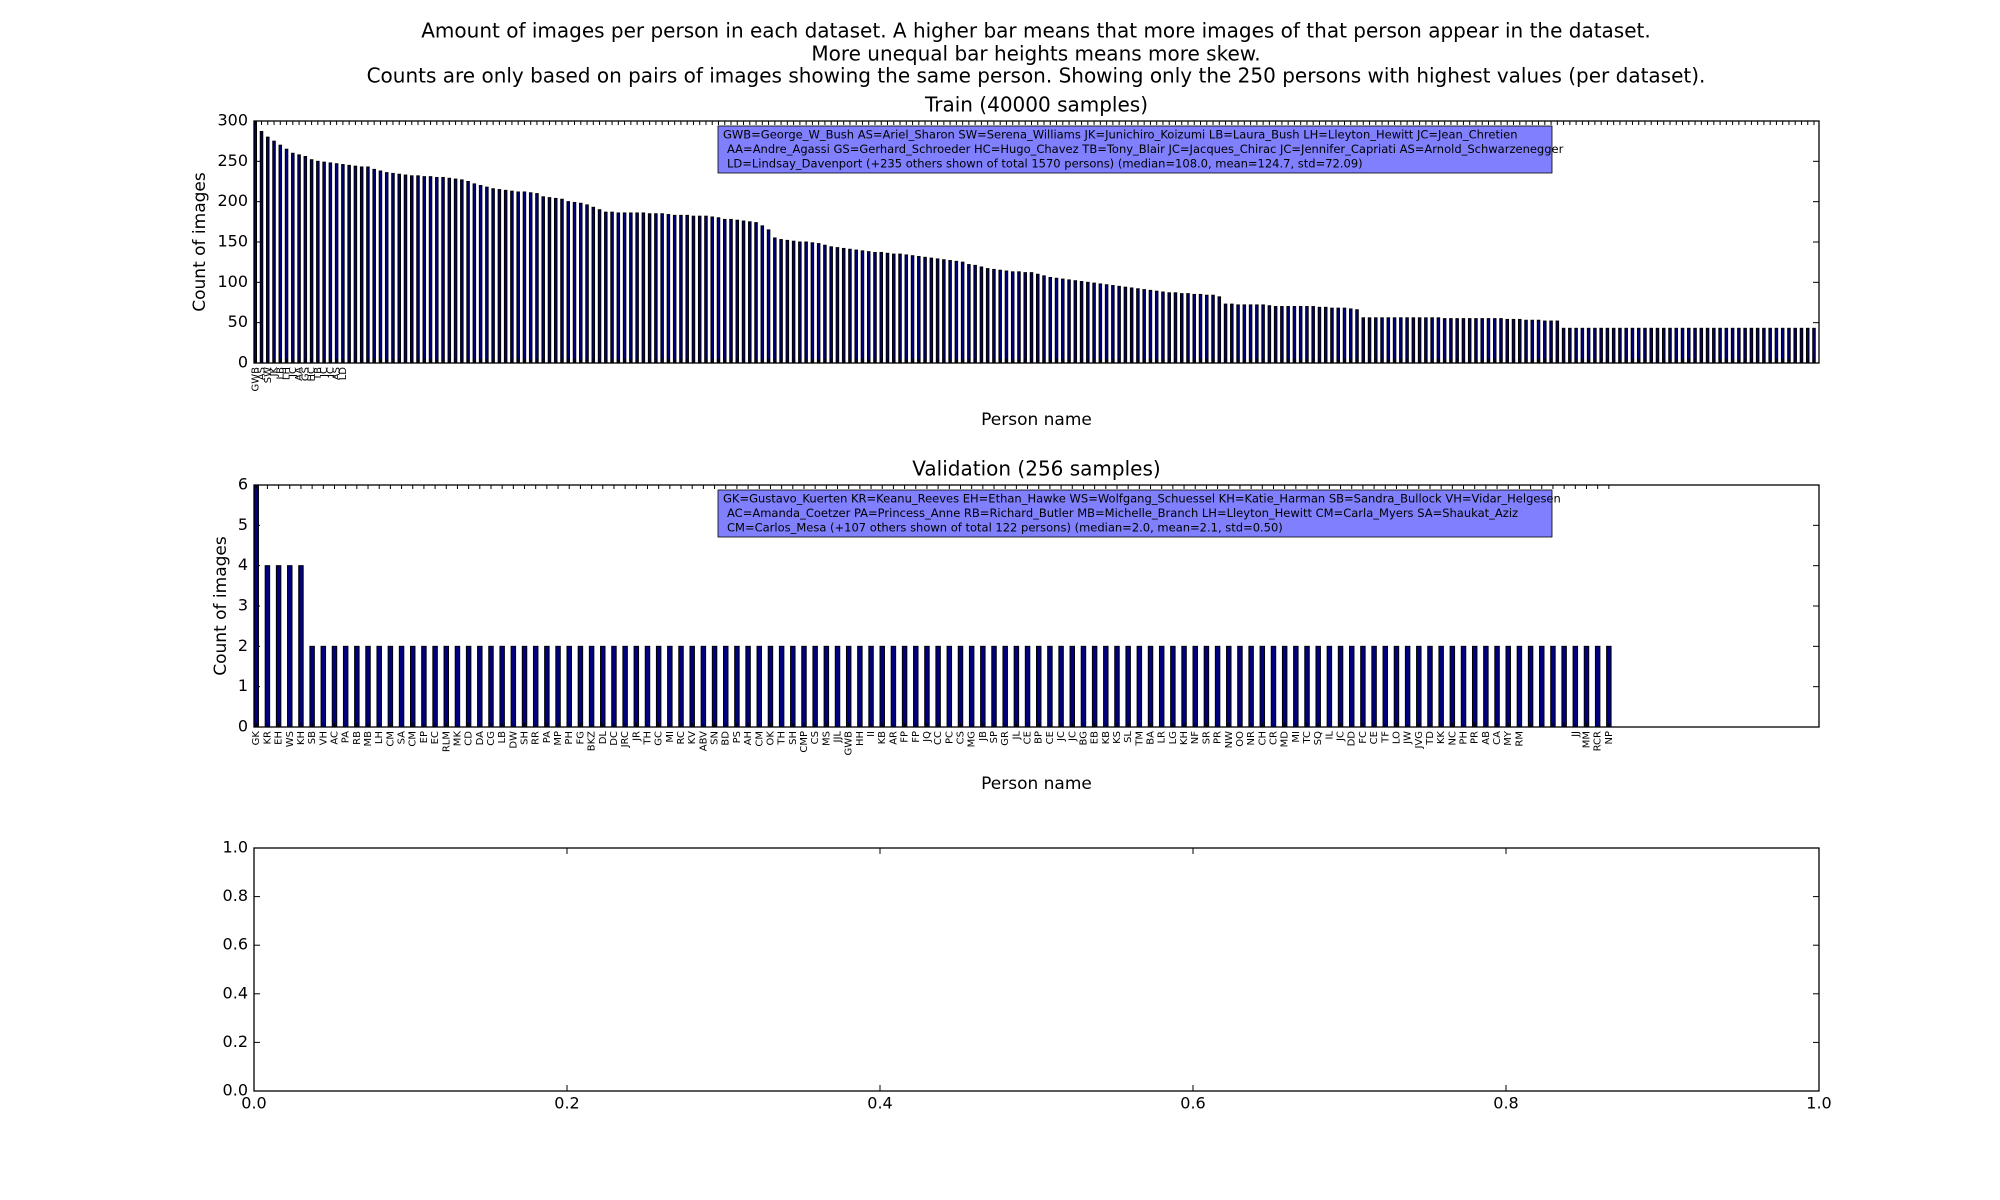 The image size is (2000, 1200). What do you see at coordinates (1385, 737) in the screenshot?
I see `x-tick-label: TF` at bounding box center [1385, 737].